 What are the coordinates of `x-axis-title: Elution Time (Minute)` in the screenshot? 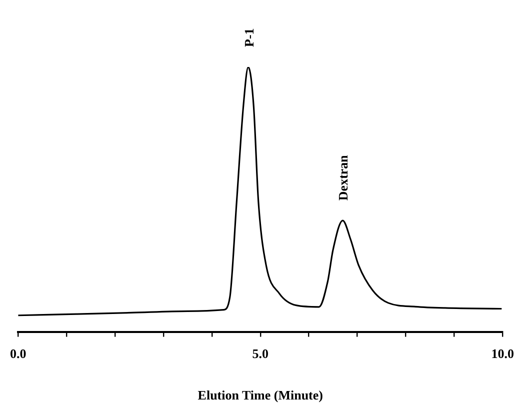 It's located at (260, 395).